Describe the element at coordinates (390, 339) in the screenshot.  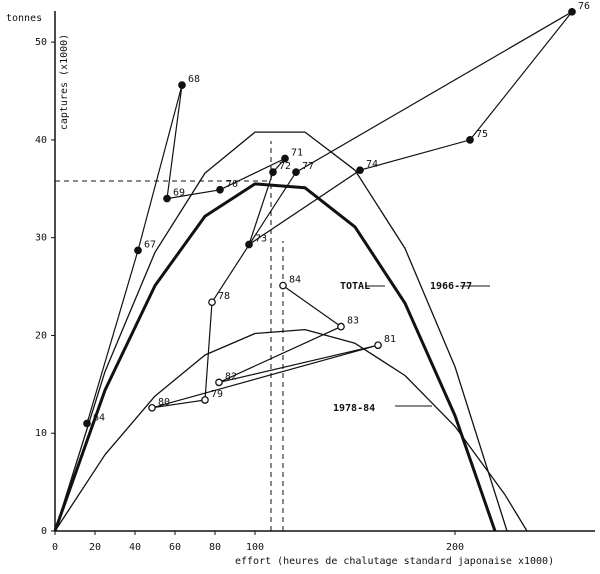
I see `point-label: 81` at that location.